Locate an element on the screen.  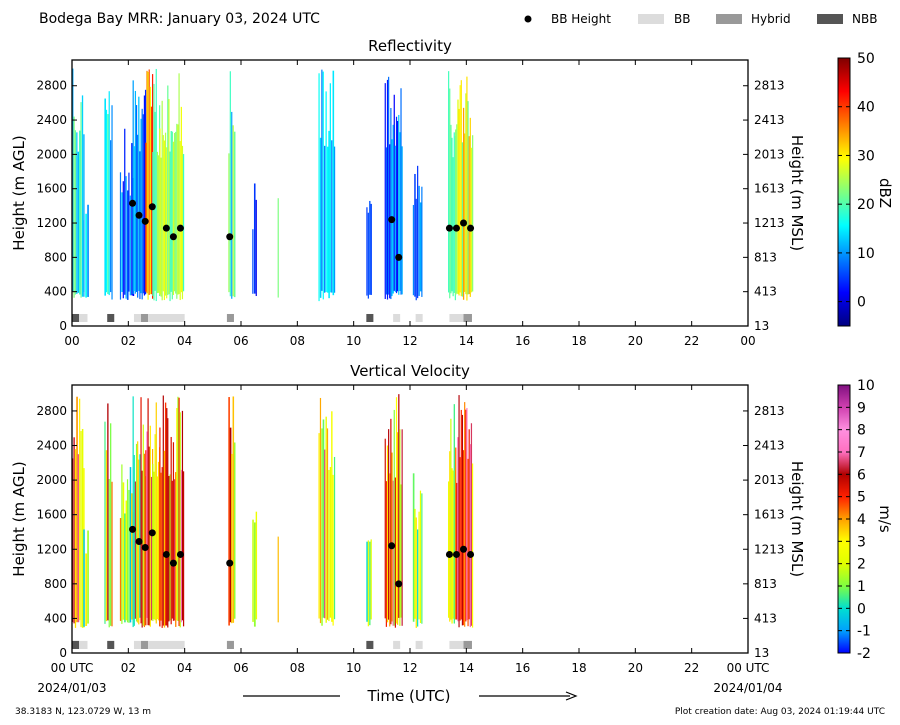
reflectivity-y2label: Height (m MSL) is located at coordinates (797, 193).